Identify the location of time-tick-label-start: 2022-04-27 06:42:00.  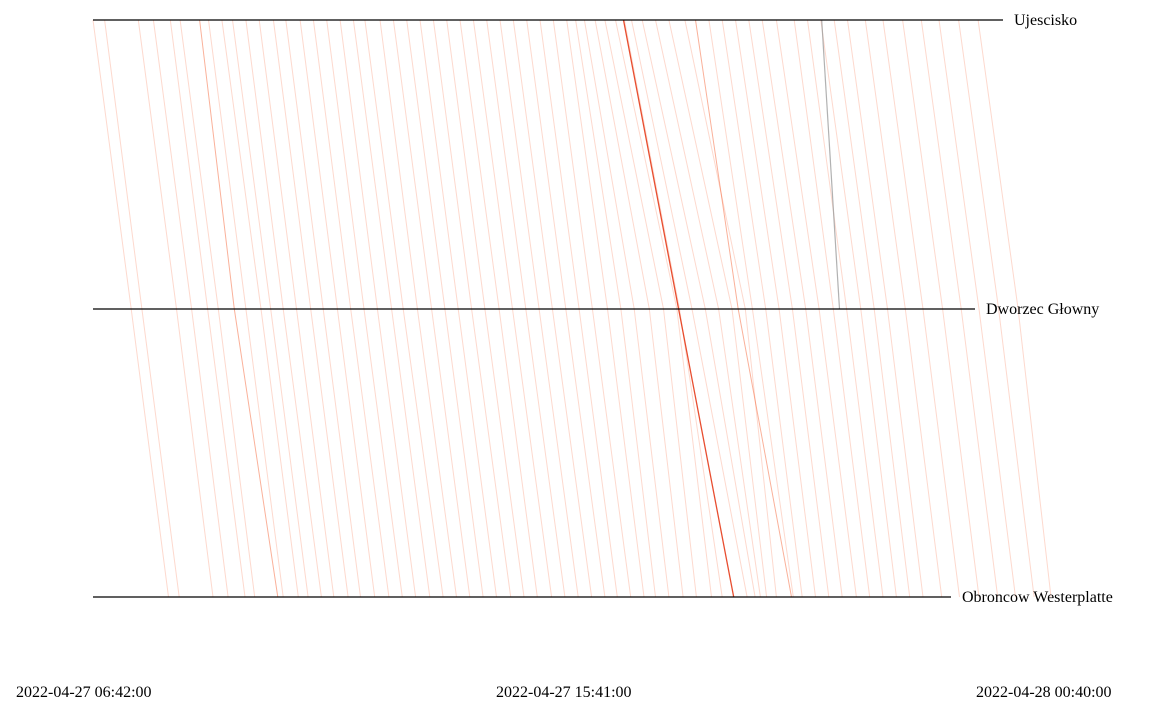
(84, 692).